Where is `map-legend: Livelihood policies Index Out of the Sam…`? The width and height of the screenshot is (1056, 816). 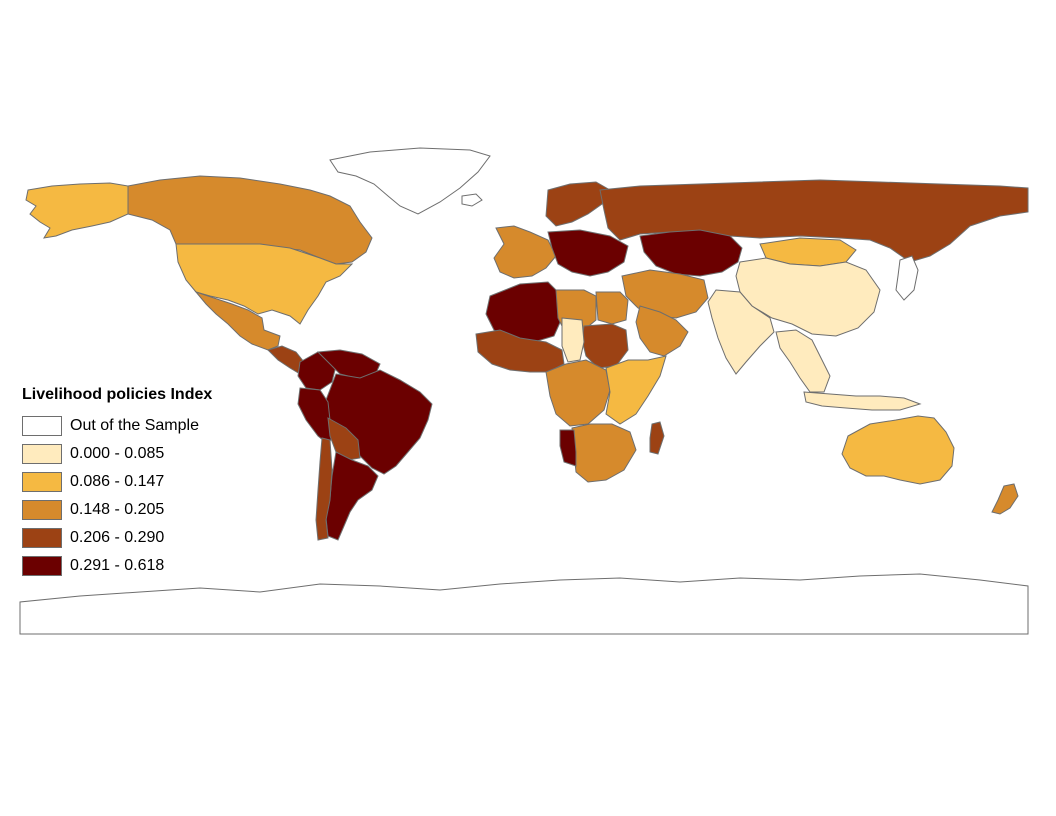 map-legend: Livelihood policies Index Out of the Sam… is located at coordinates (117, 483).